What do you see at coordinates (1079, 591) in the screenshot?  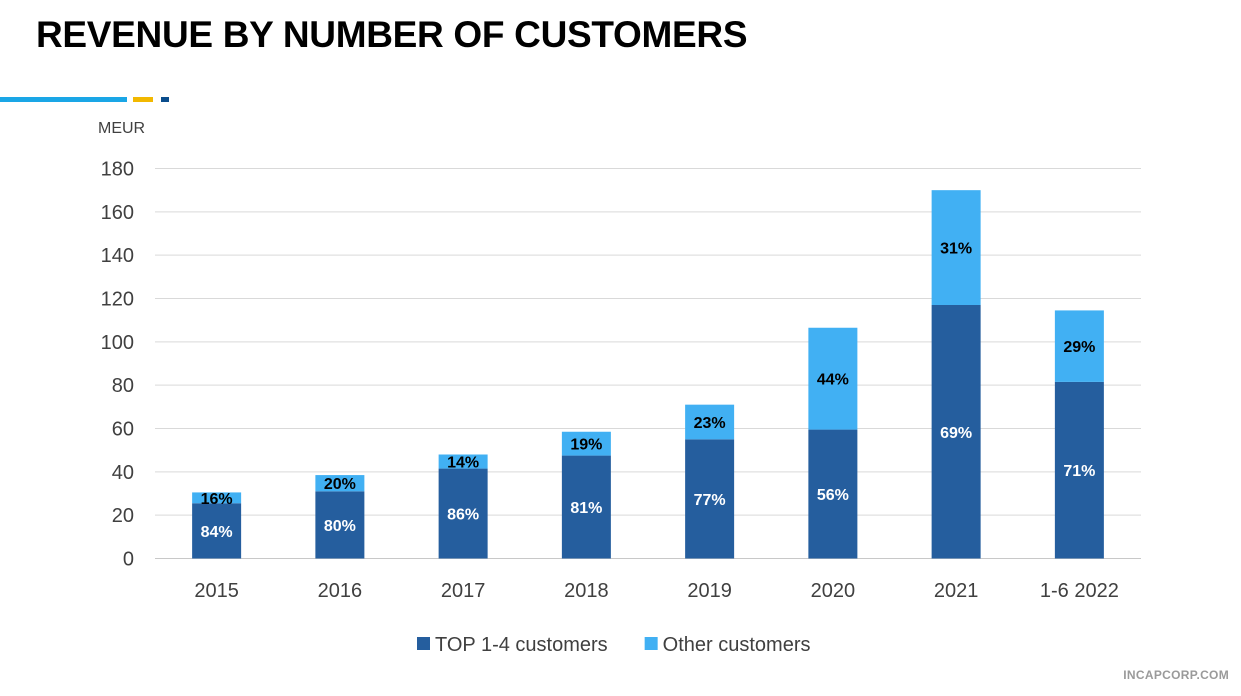 I see `x-tick-label: 1-6 2022` at bounding box center [1079, 591].